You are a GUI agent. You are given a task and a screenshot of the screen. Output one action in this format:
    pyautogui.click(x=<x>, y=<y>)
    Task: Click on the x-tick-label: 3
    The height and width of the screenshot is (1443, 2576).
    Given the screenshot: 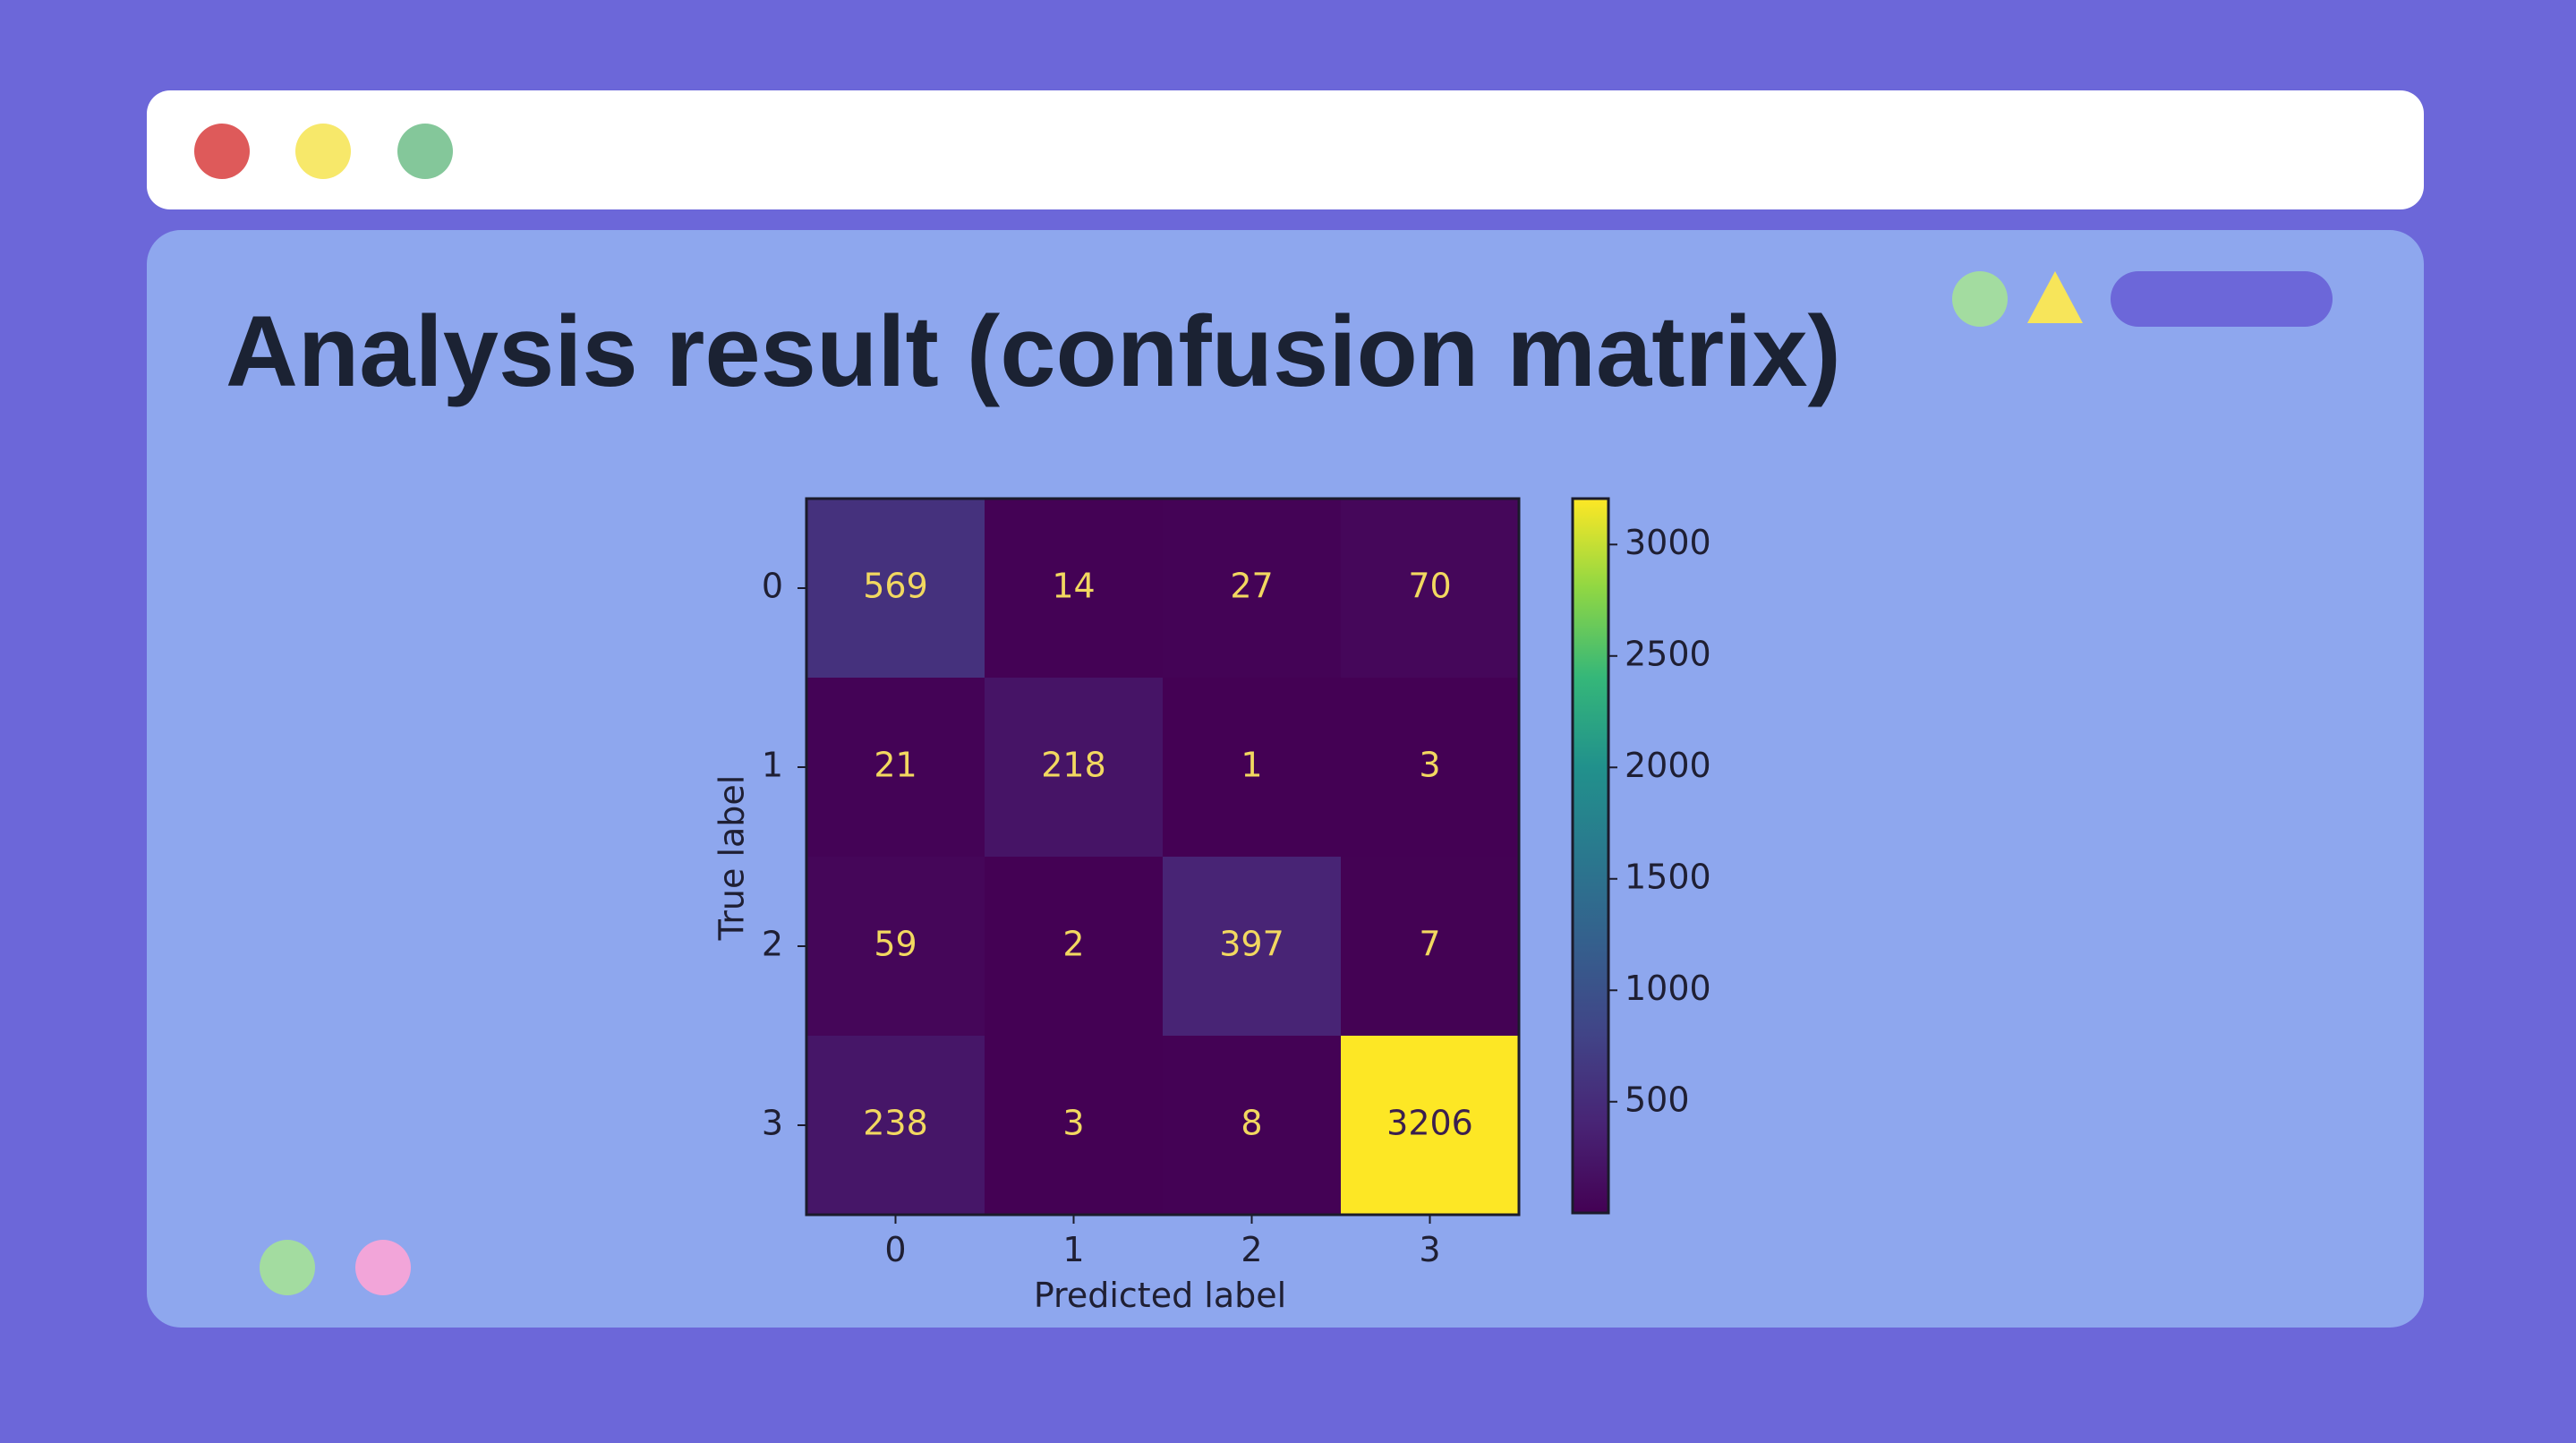 What is the action you would take?
    pyautogui.click(x=1429, y=1249)
    